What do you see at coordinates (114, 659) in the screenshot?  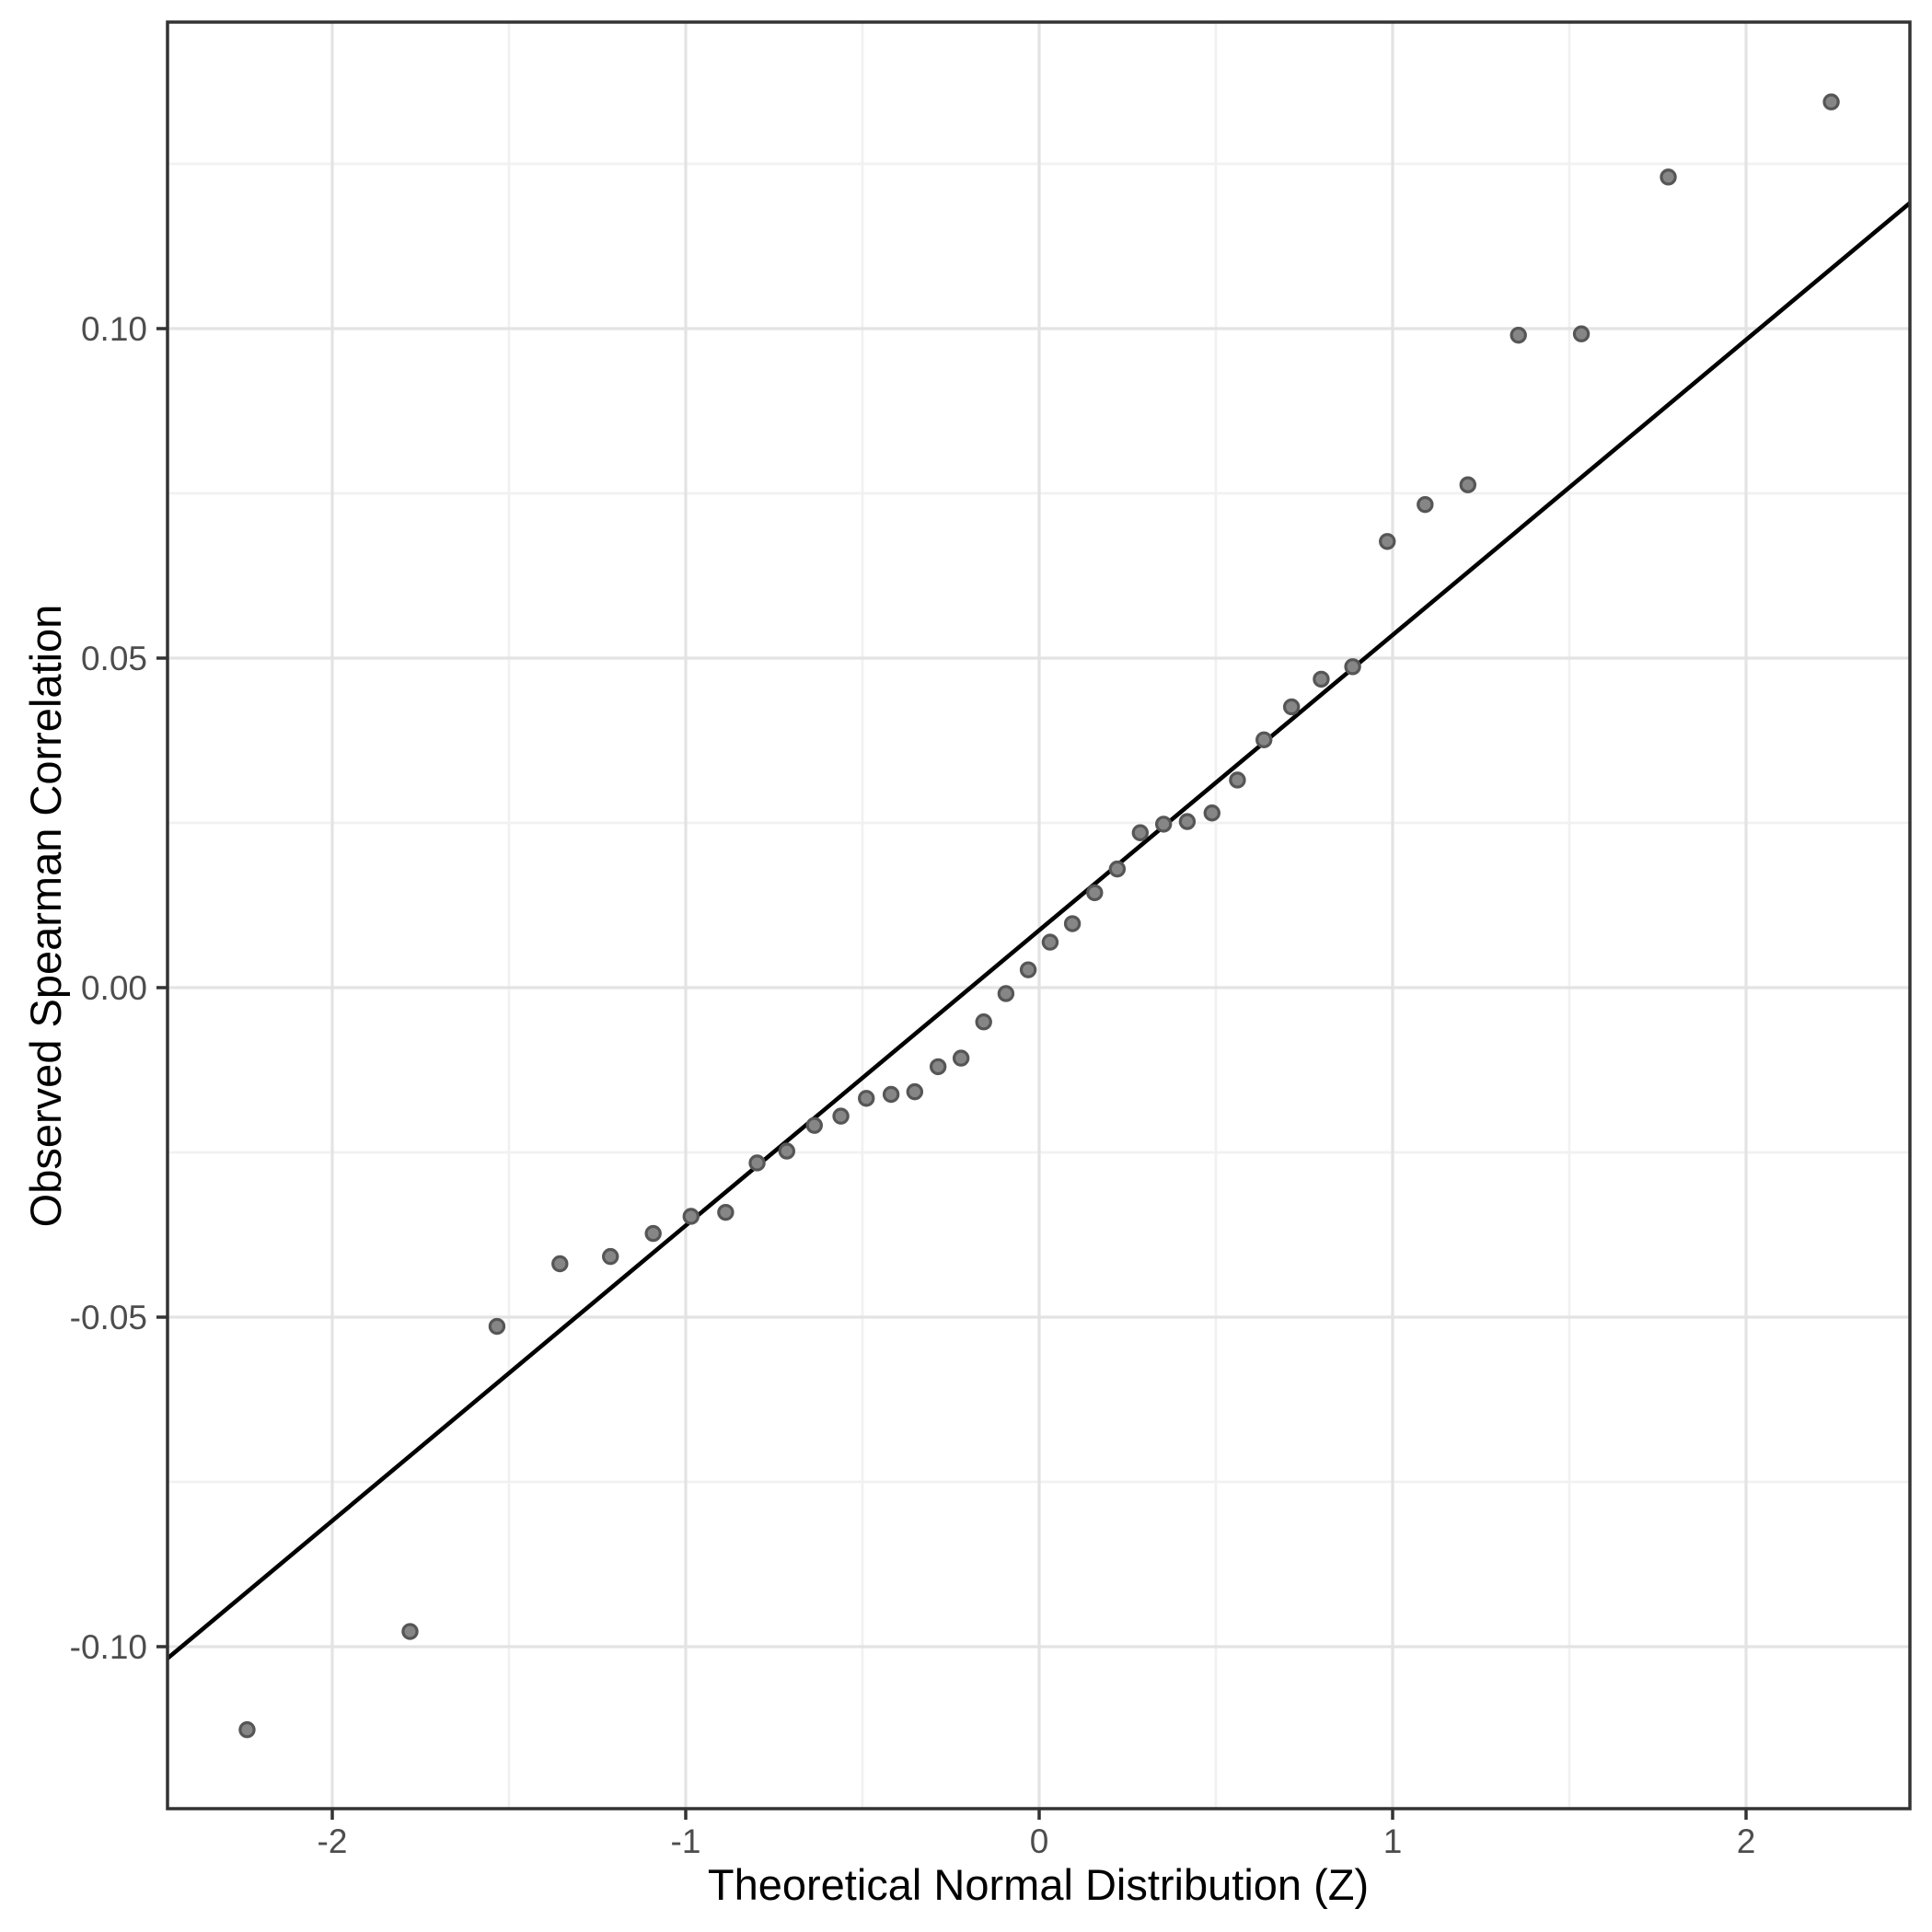 I see `y-tick-label: 0.05` at bounding box center [114, 659].